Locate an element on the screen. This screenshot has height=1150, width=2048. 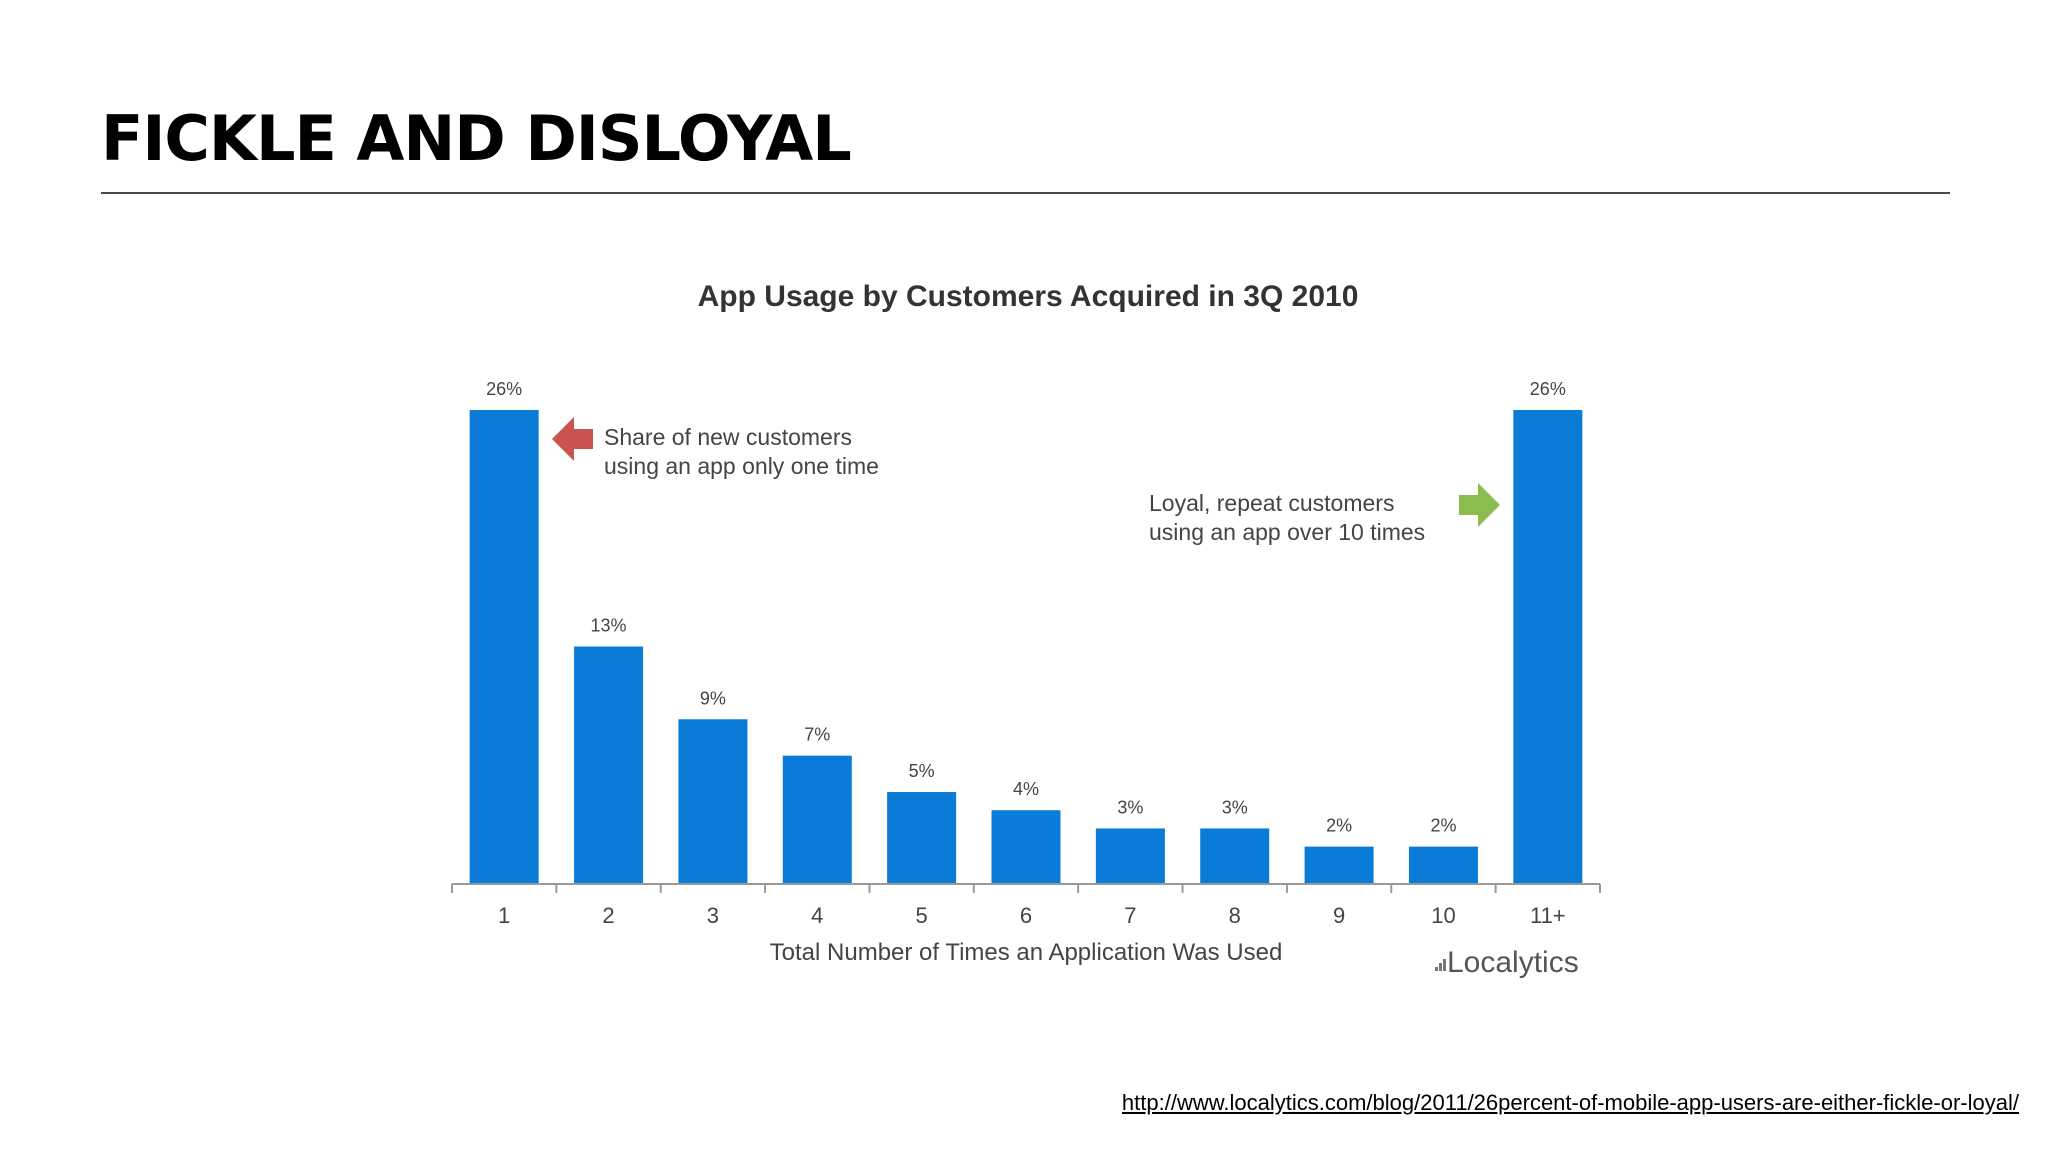
tick-label-4: 4 is located at coordinates (817, 915).